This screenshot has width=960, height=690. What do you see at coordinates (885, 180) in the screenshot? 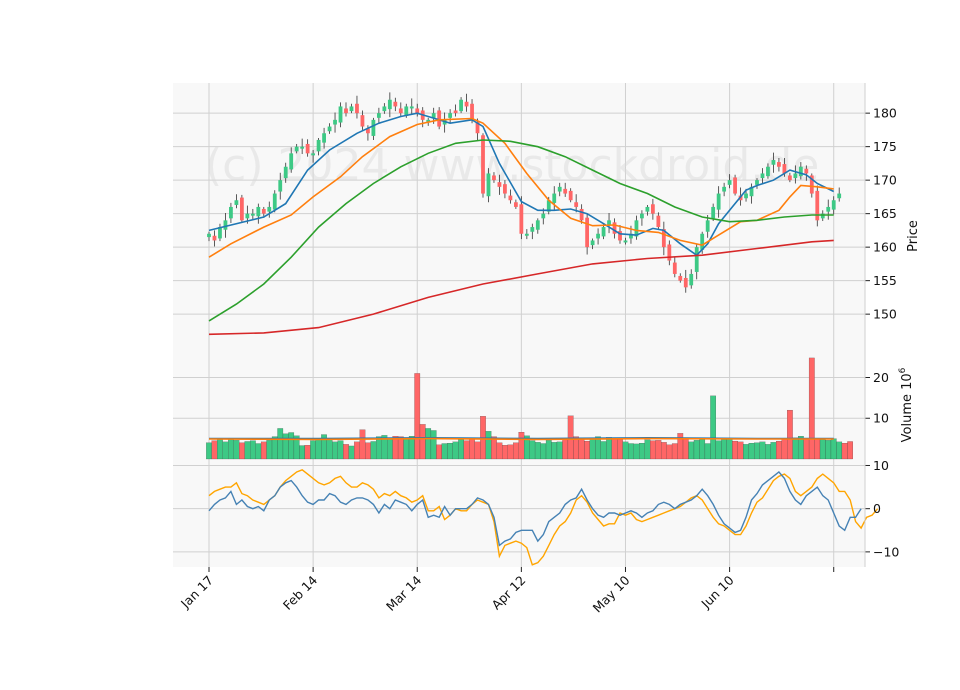
I see `y-tick-label: 170` at bounding box center [885, 180].